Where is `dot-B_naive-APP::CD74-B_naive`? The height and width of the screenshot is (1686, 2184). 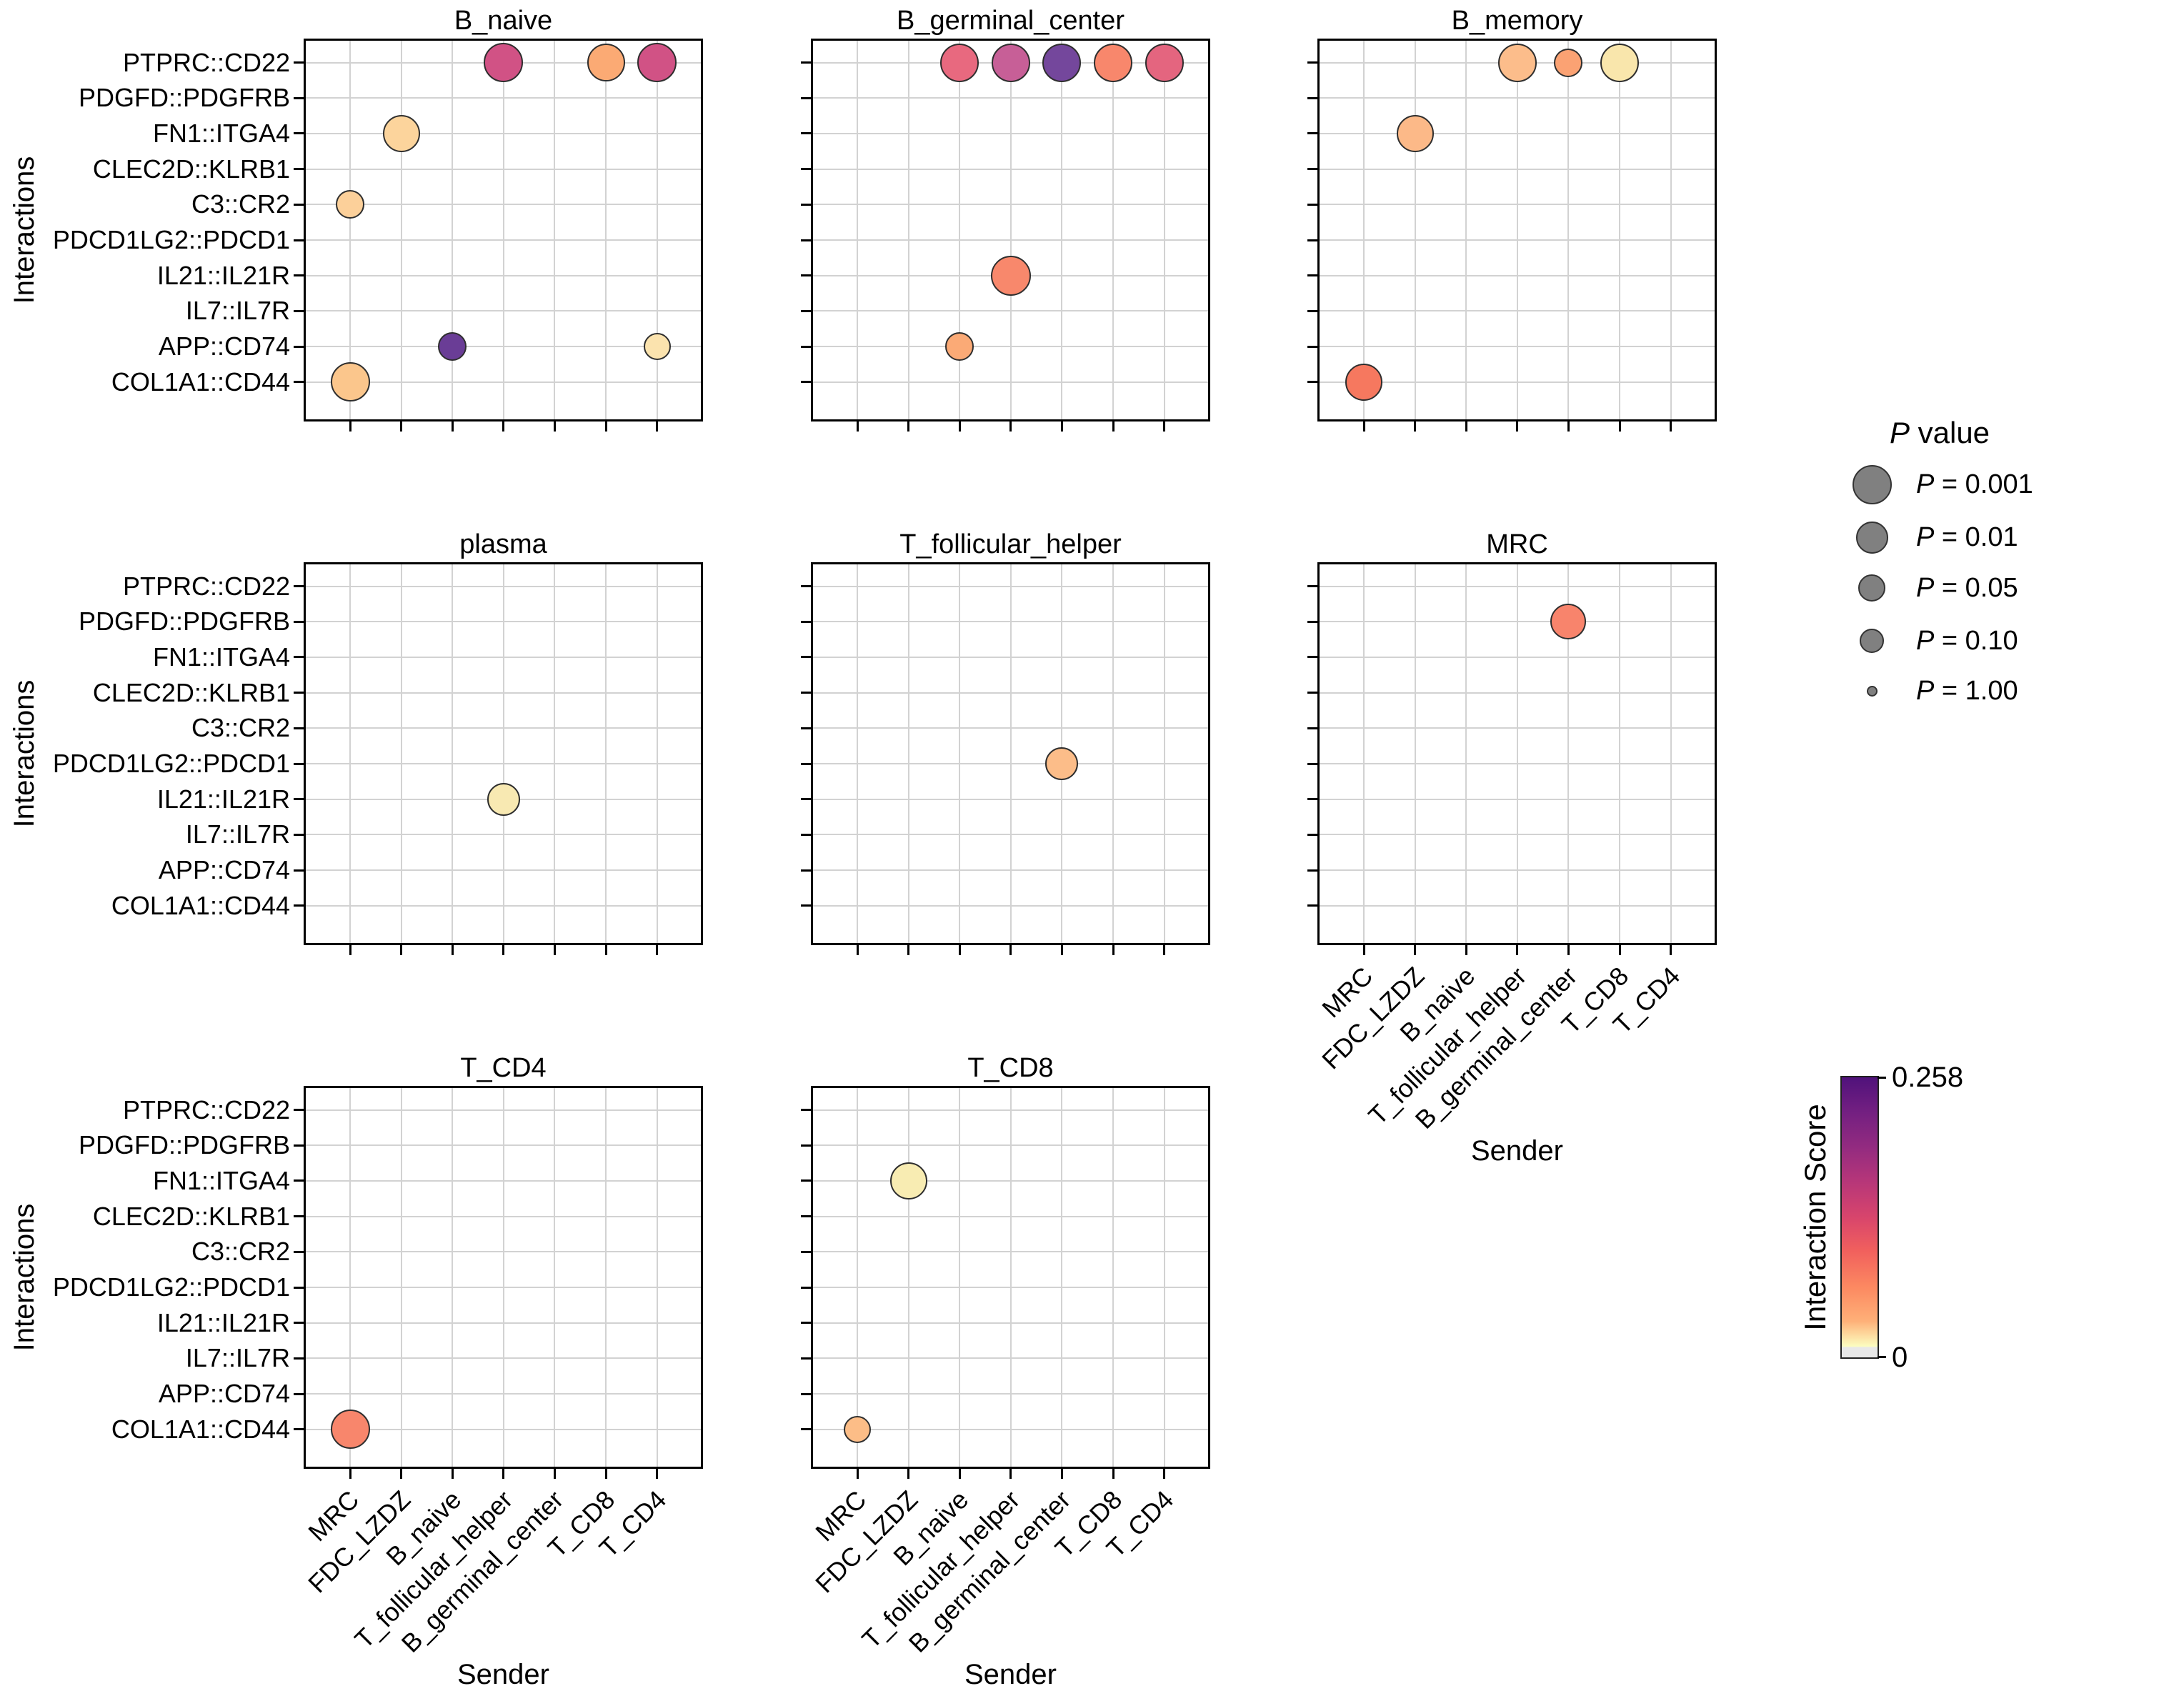
dot-B_naive-APP::CD74-B_naive is located at coordinates (452, 346).